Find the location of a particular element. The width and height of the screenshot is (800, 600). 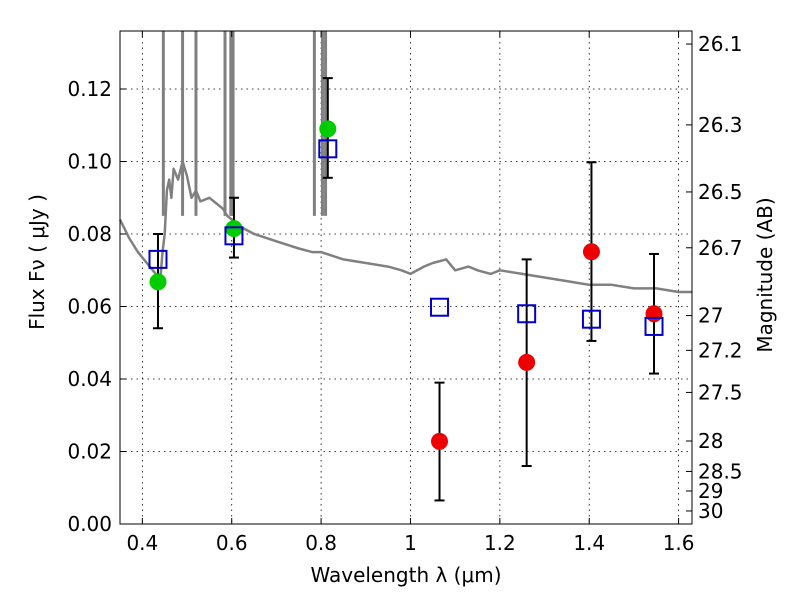

right-tick-label: 27.5 is located at coordinates (720, 392).